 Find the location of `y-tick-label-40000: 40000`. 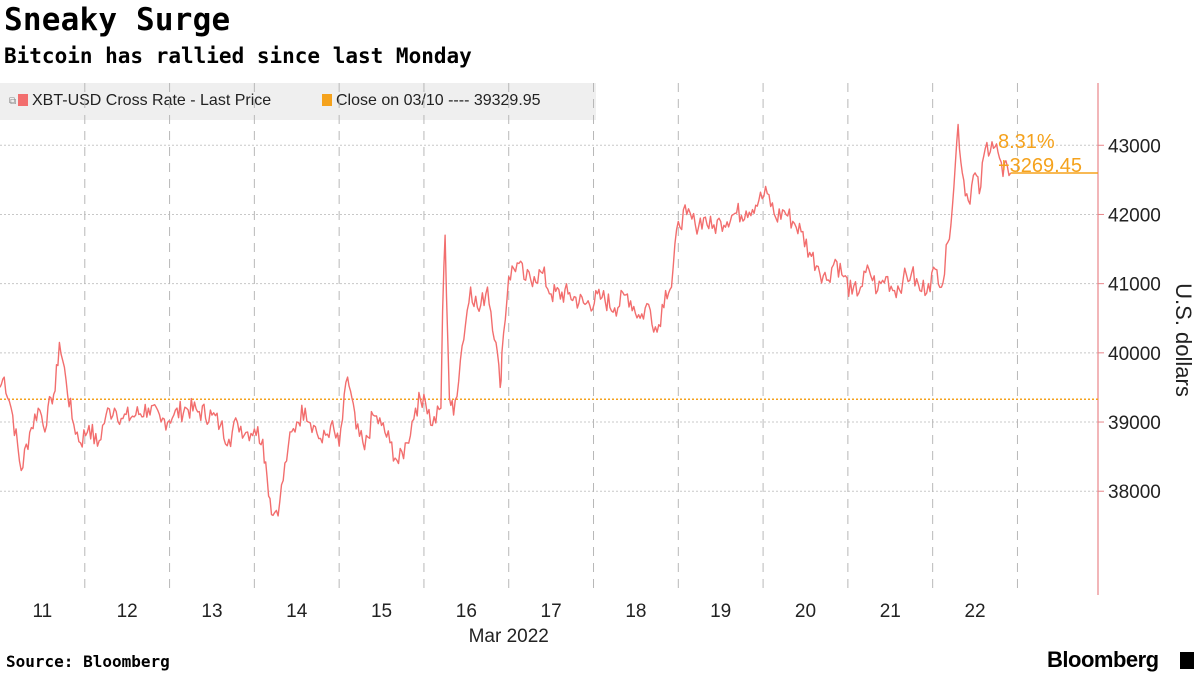

y-tick-label-40000: 40000 is located at coordinates (1134, 354).